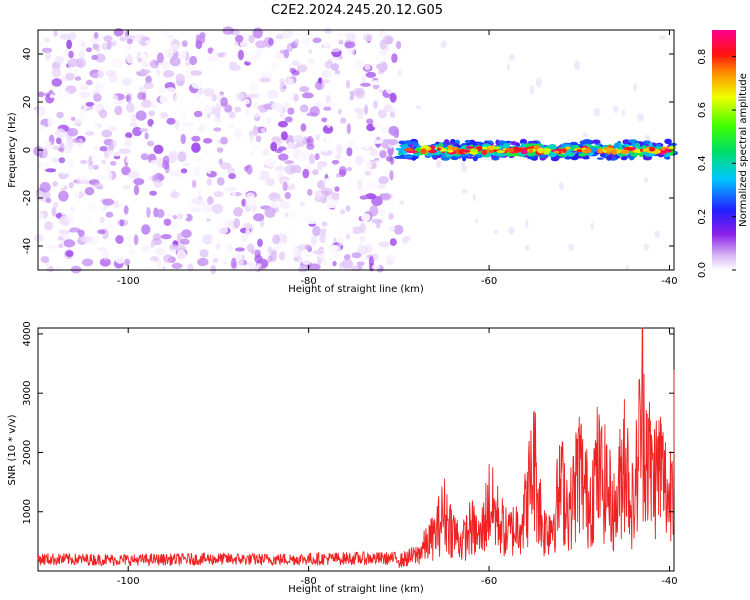 The width and height of the screenshot is (750, 600). What do you see at coordinates (27, 54) in the screenshot?
I see `y-tick-label: 40` at bounding box center [27, 54].